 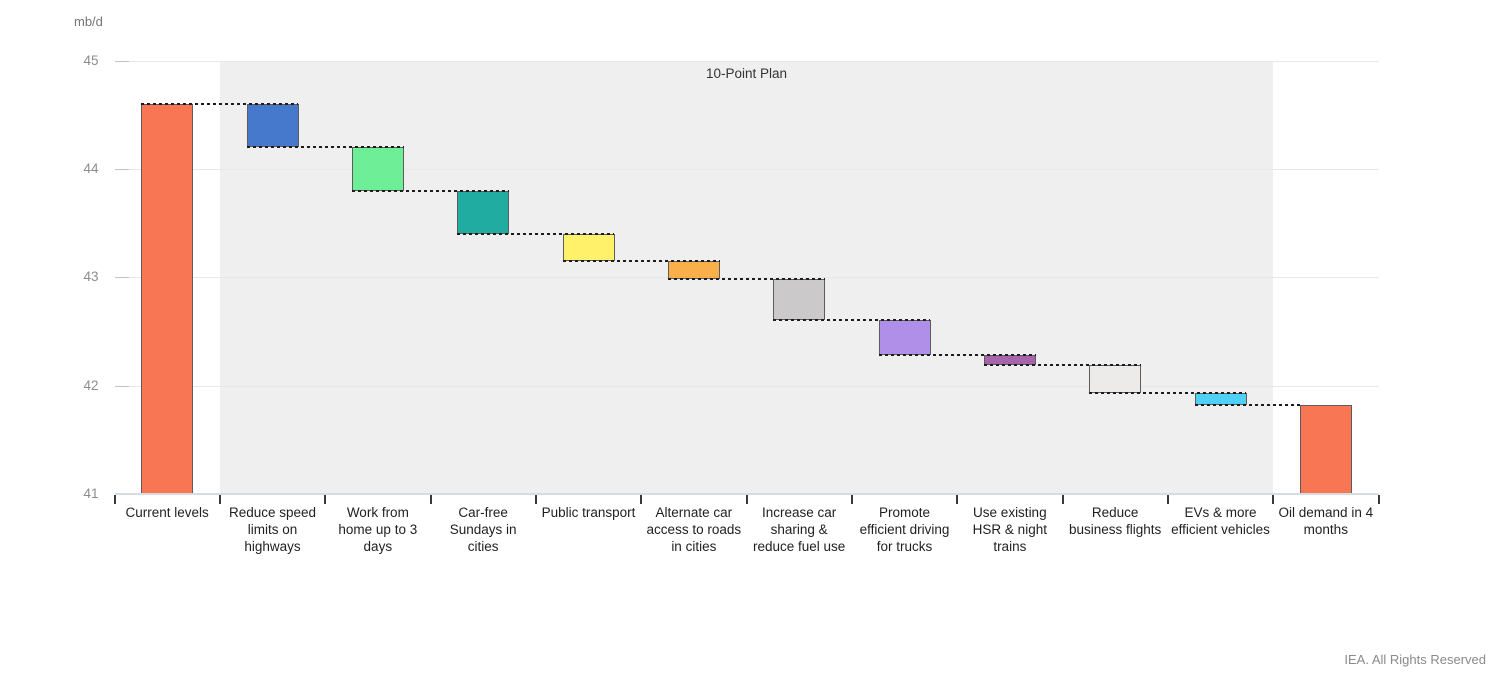 I want to click on y-tick-label: 43, so click(x=91, y=277).